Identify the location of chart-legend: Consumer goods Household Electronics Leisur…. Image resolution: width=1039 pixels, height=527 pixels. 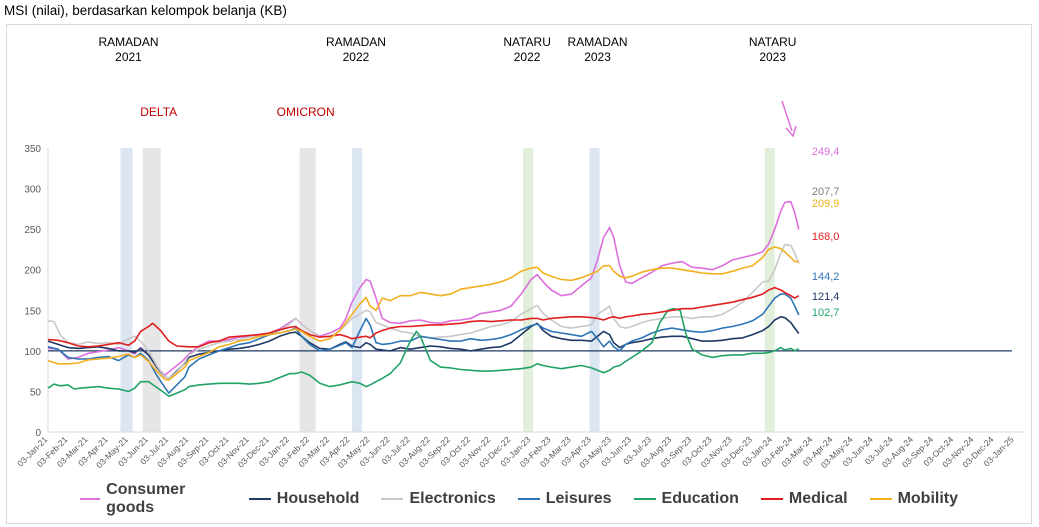
(530, 498).